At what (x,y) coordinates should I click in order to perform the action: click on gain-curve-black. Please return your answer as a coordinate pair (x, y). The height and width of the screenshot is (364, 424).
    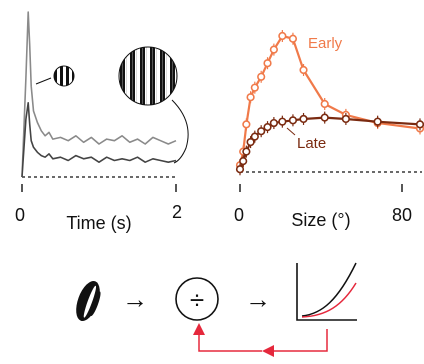
    Looking at the image, I should click on (329, 289).